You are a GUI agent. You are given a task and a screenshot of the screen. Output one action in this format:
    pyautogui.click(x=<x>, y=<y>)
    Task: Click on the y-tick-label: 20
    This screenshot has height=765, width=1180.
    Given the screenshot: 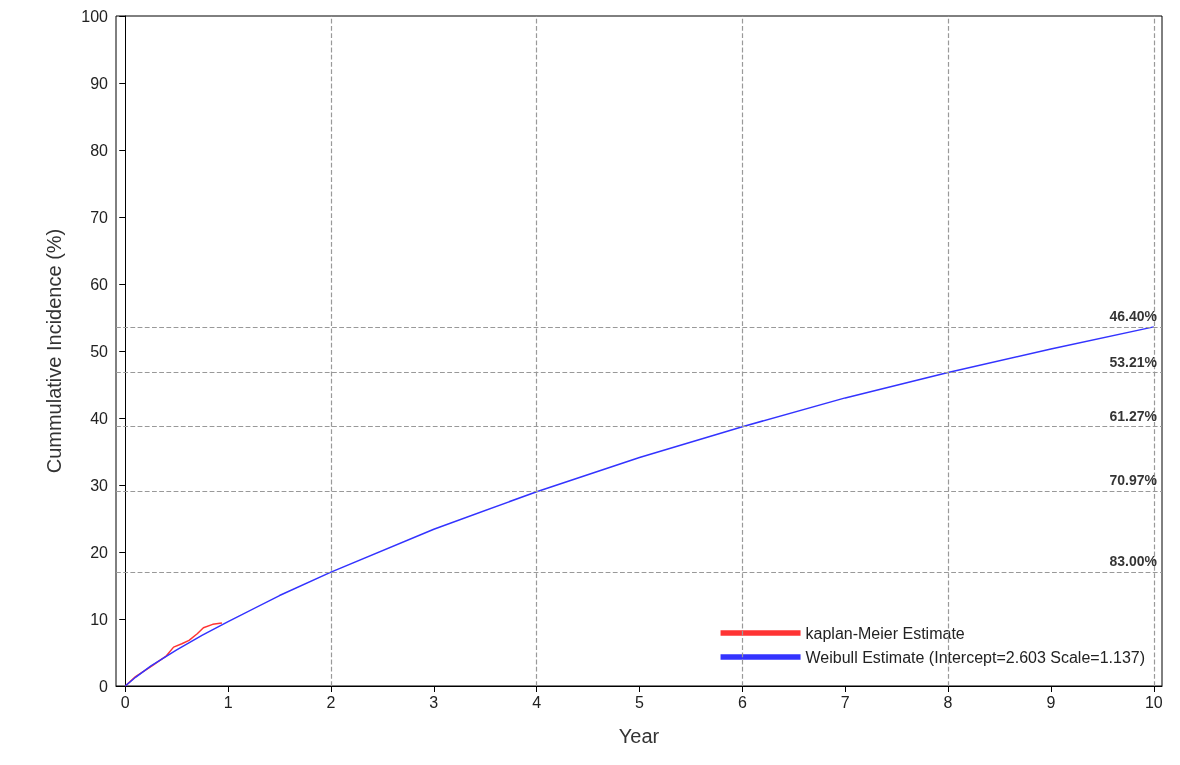 What is the action you would take?
    pyautogui.click(x=99, y=552)
    